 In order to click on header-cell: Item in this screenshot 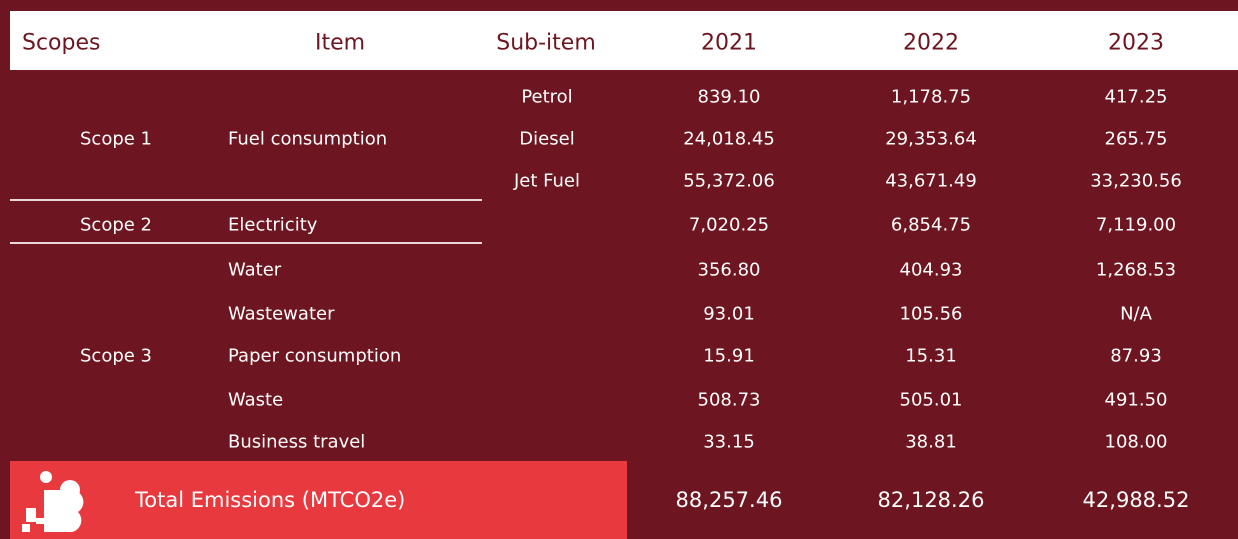, I will do `click(340, 43)`.